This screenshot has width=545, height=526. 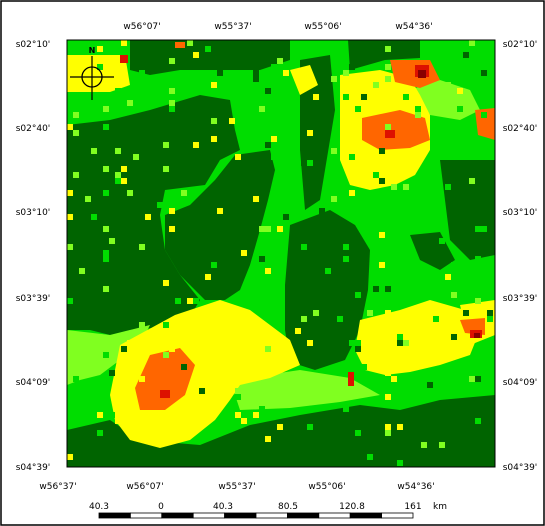 I want to click on scale-unit: km, so click(x=440, y=507).